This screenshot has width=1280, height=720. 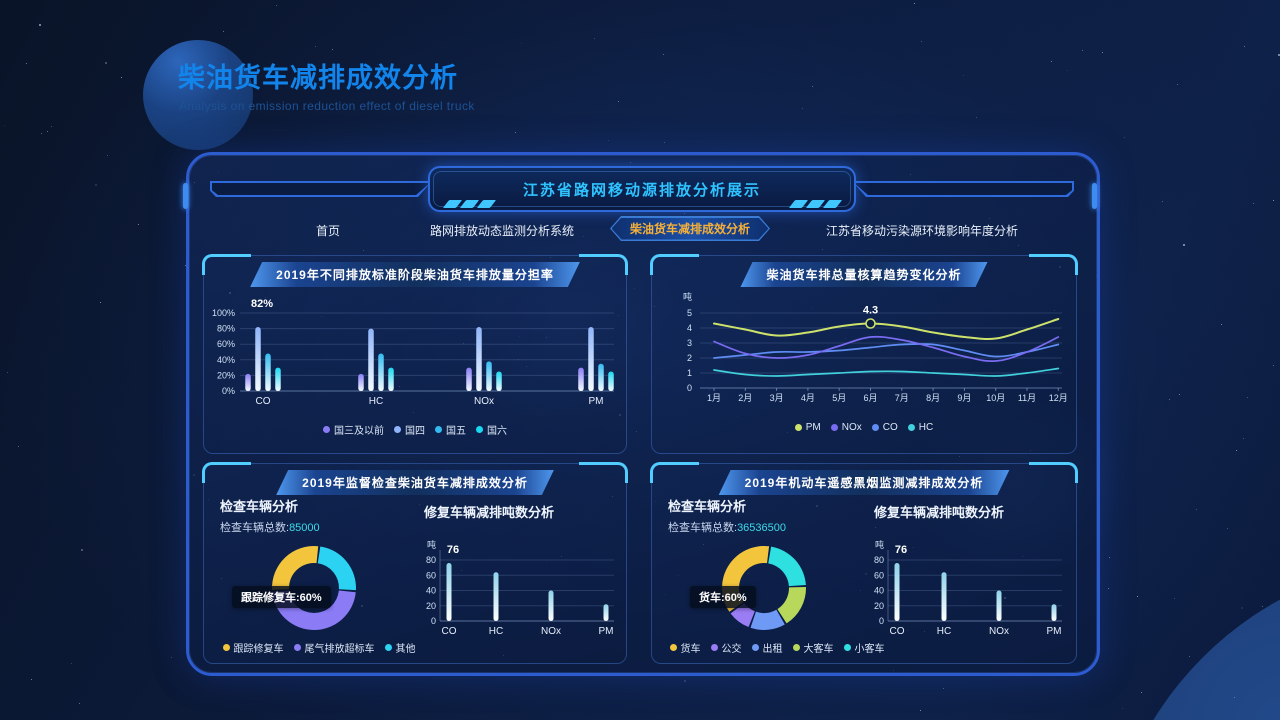 I want to click on legend-label: 尾气排放超标车, so click(x=339, y=649).